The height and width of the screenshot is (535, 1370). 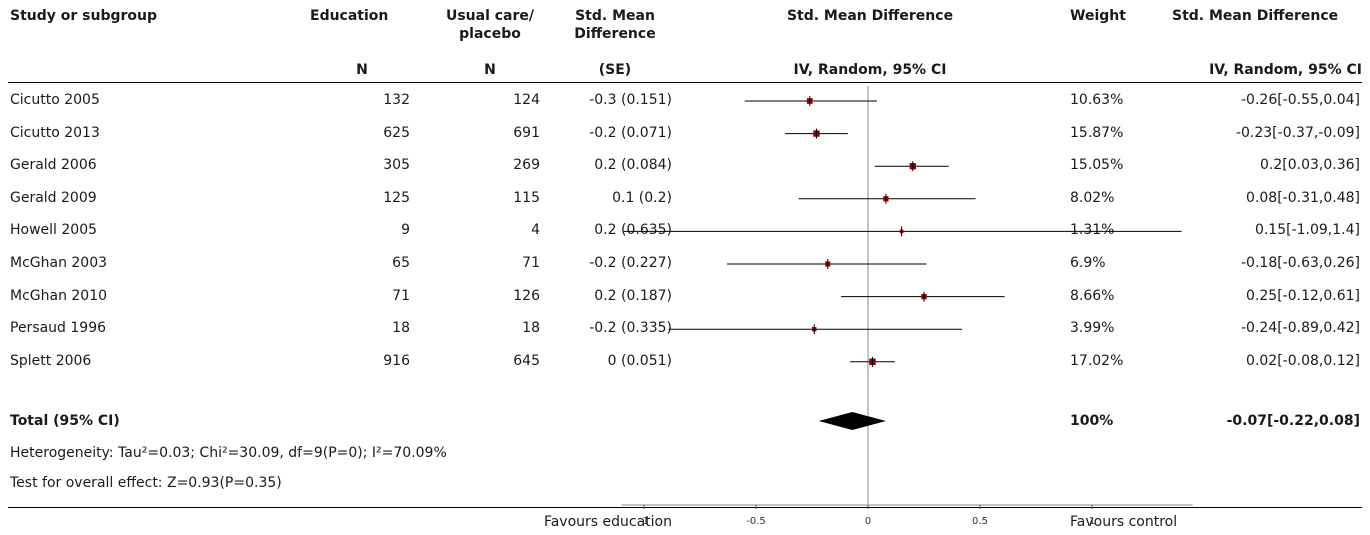 I want to click on header-n-education: N, so click(x=362, y=70).